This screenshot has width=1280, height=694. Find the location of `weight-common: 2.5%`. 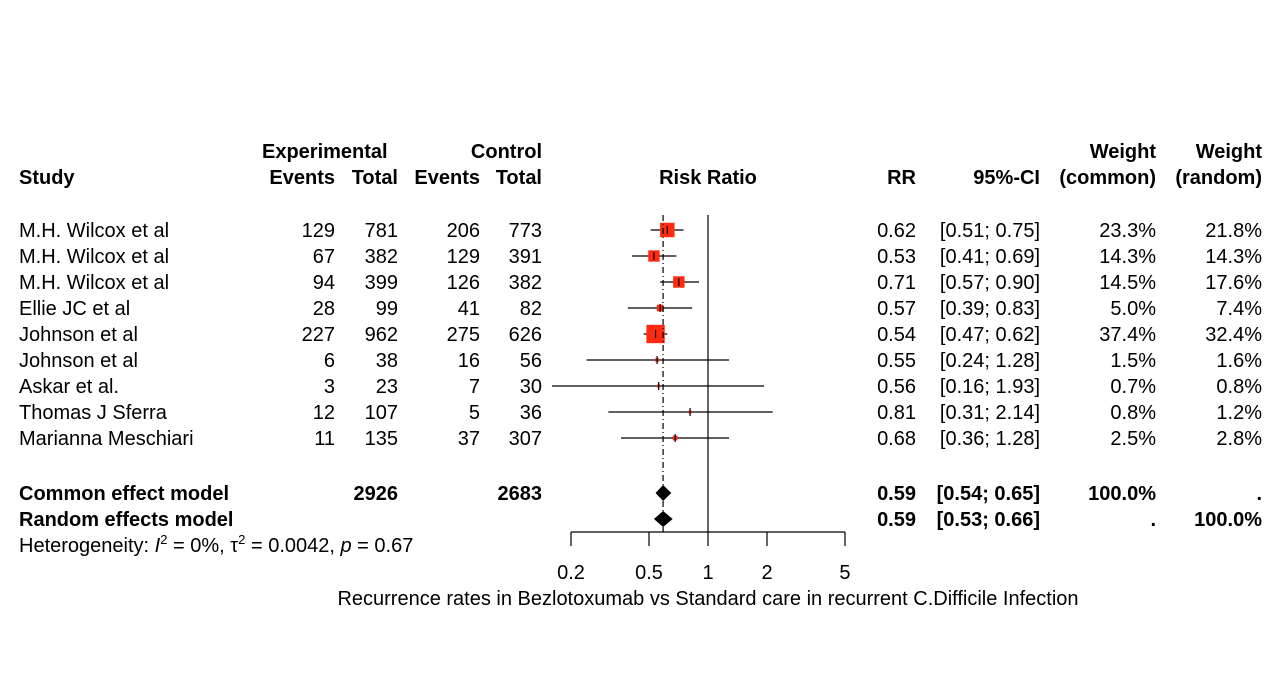

weight-common: 2.5% is located at coordinates (1133, 439).